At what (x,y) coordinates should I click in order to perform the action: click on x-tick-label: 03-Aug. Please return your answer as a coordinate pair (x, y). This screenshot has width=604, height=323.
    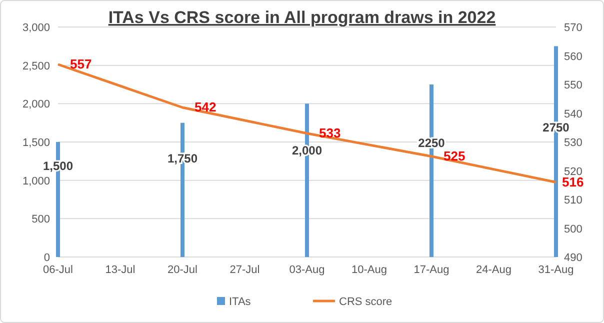
    Looking at the image, I should click on (307, 270).